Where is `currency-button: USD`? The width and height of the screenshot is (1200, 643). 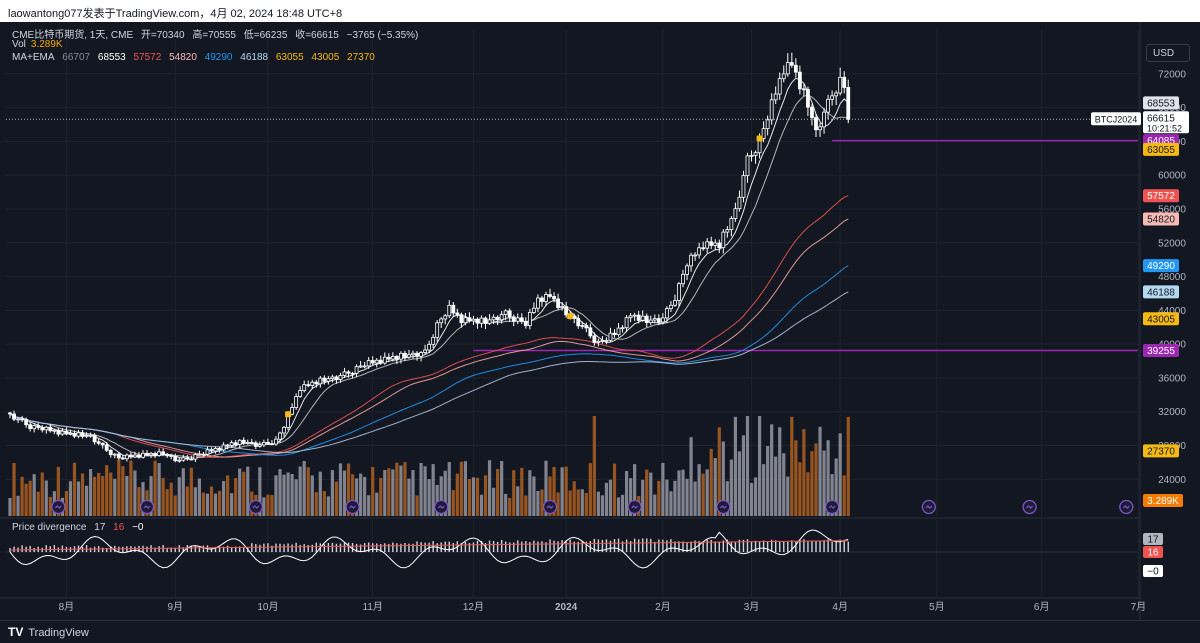
currency-button: USD is located at coordinates (1168, 53).